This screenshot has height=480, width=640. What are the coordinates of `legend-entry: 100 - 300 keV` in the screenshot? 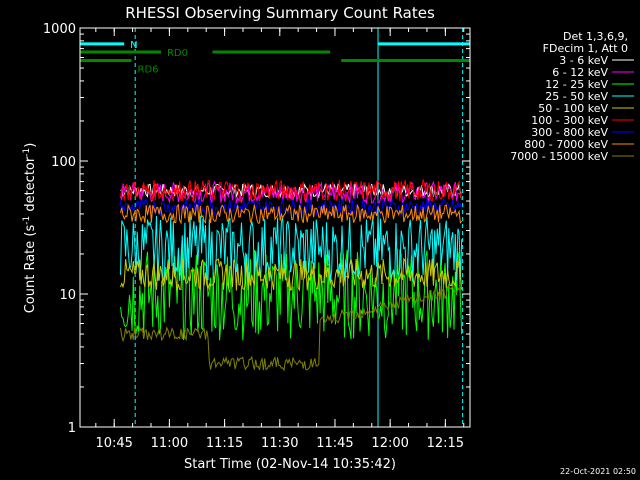 It's located at (569, 120).